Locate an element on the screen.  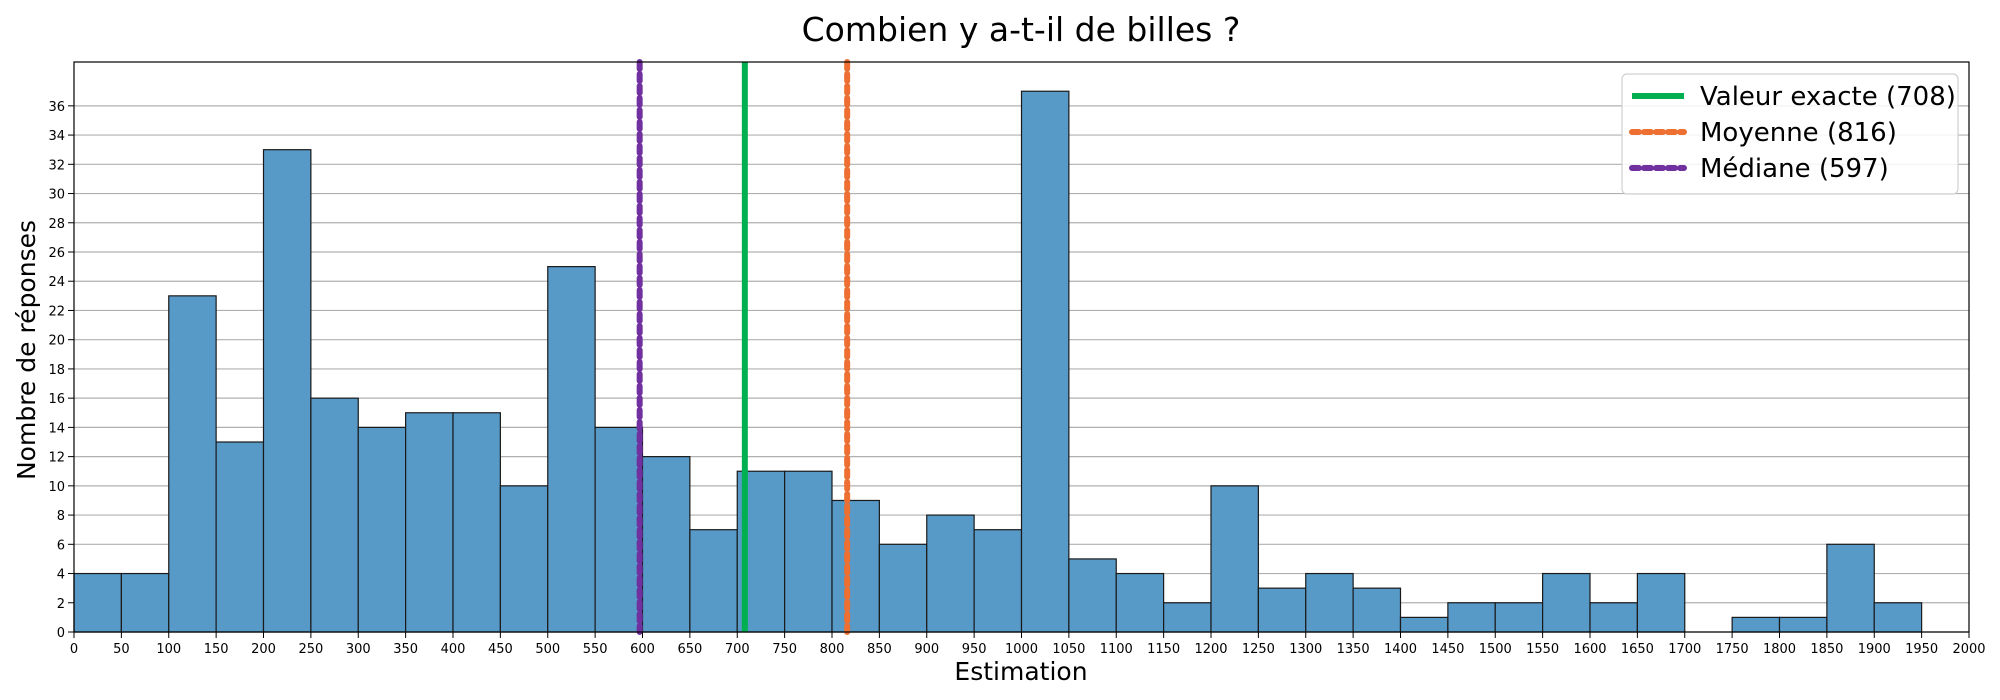
x-tick-label: 650 is located at coordinates (689, 649).